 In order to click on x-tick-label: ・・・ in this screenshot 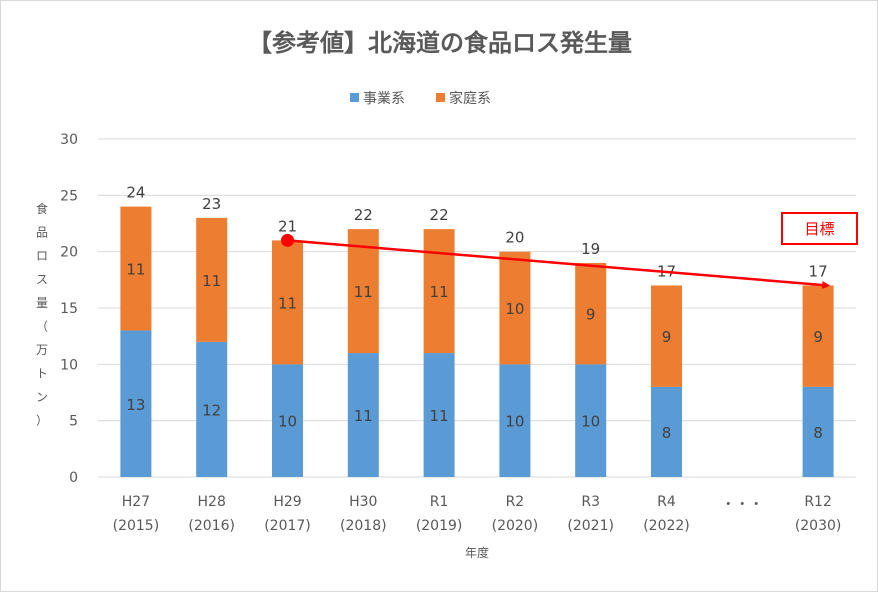, I will do `click(742, 505)`.